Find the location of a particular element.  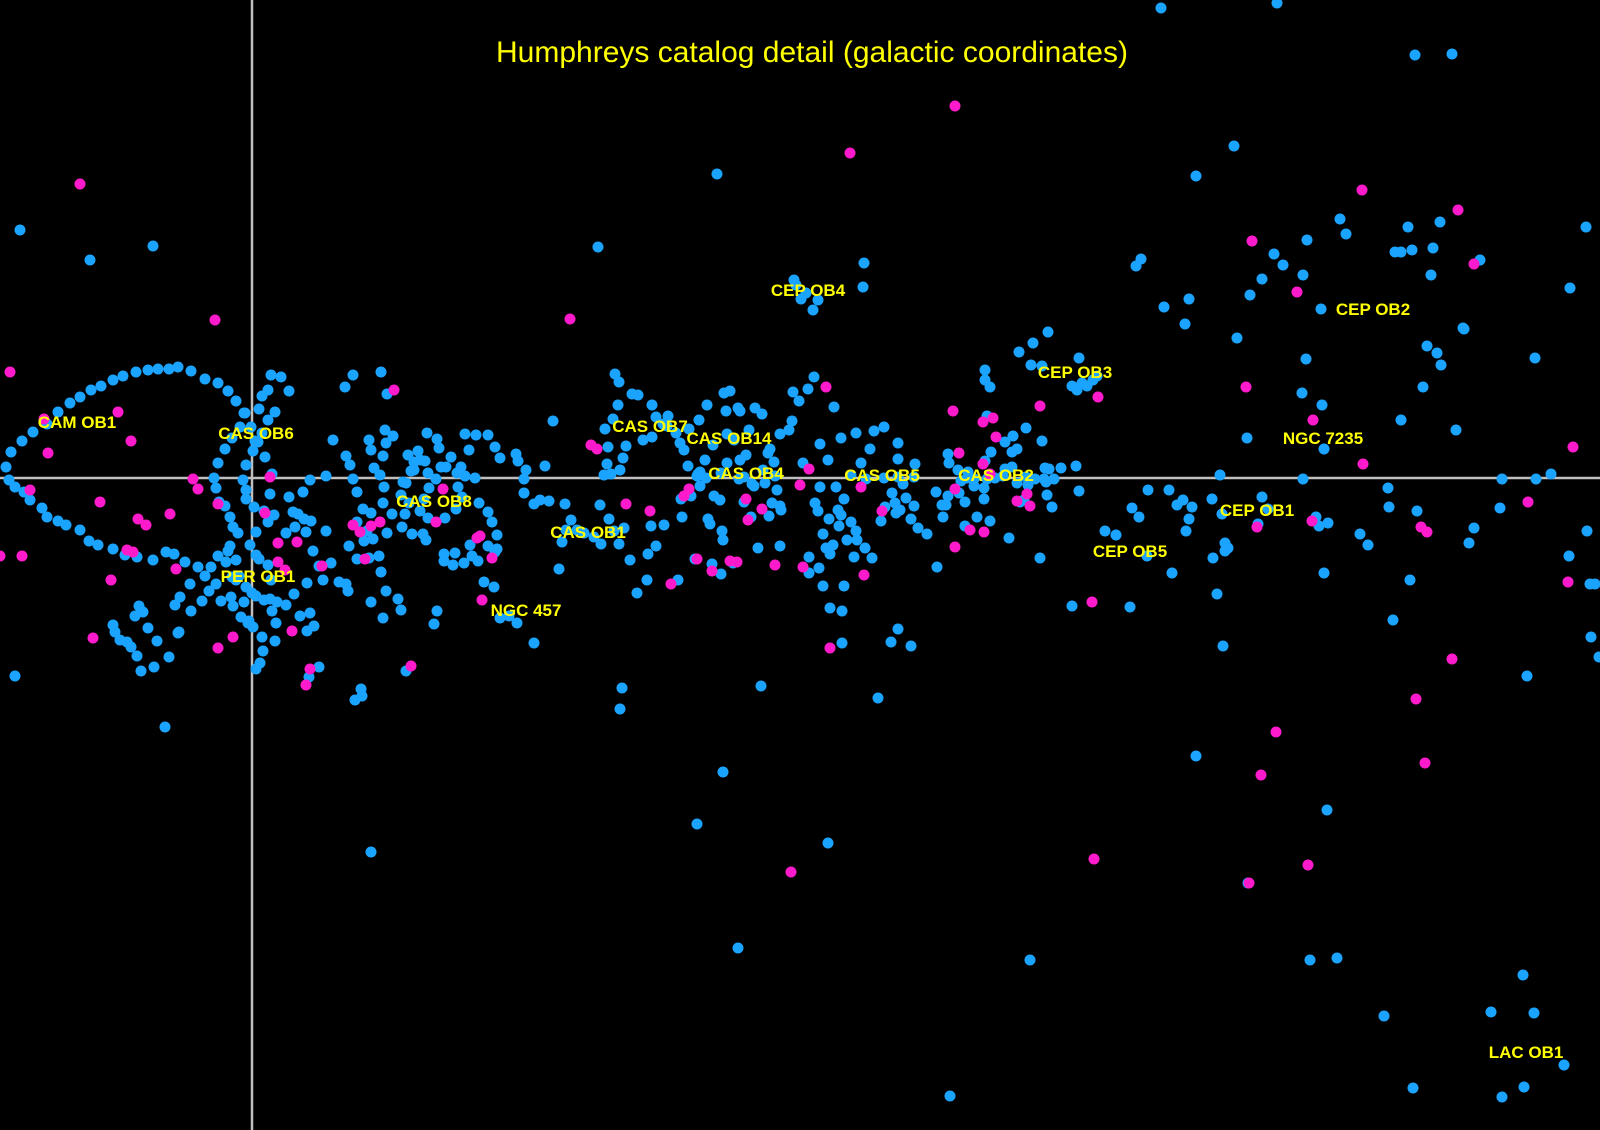

association-label: CAS OB14 is located at coordinates (729, 438).